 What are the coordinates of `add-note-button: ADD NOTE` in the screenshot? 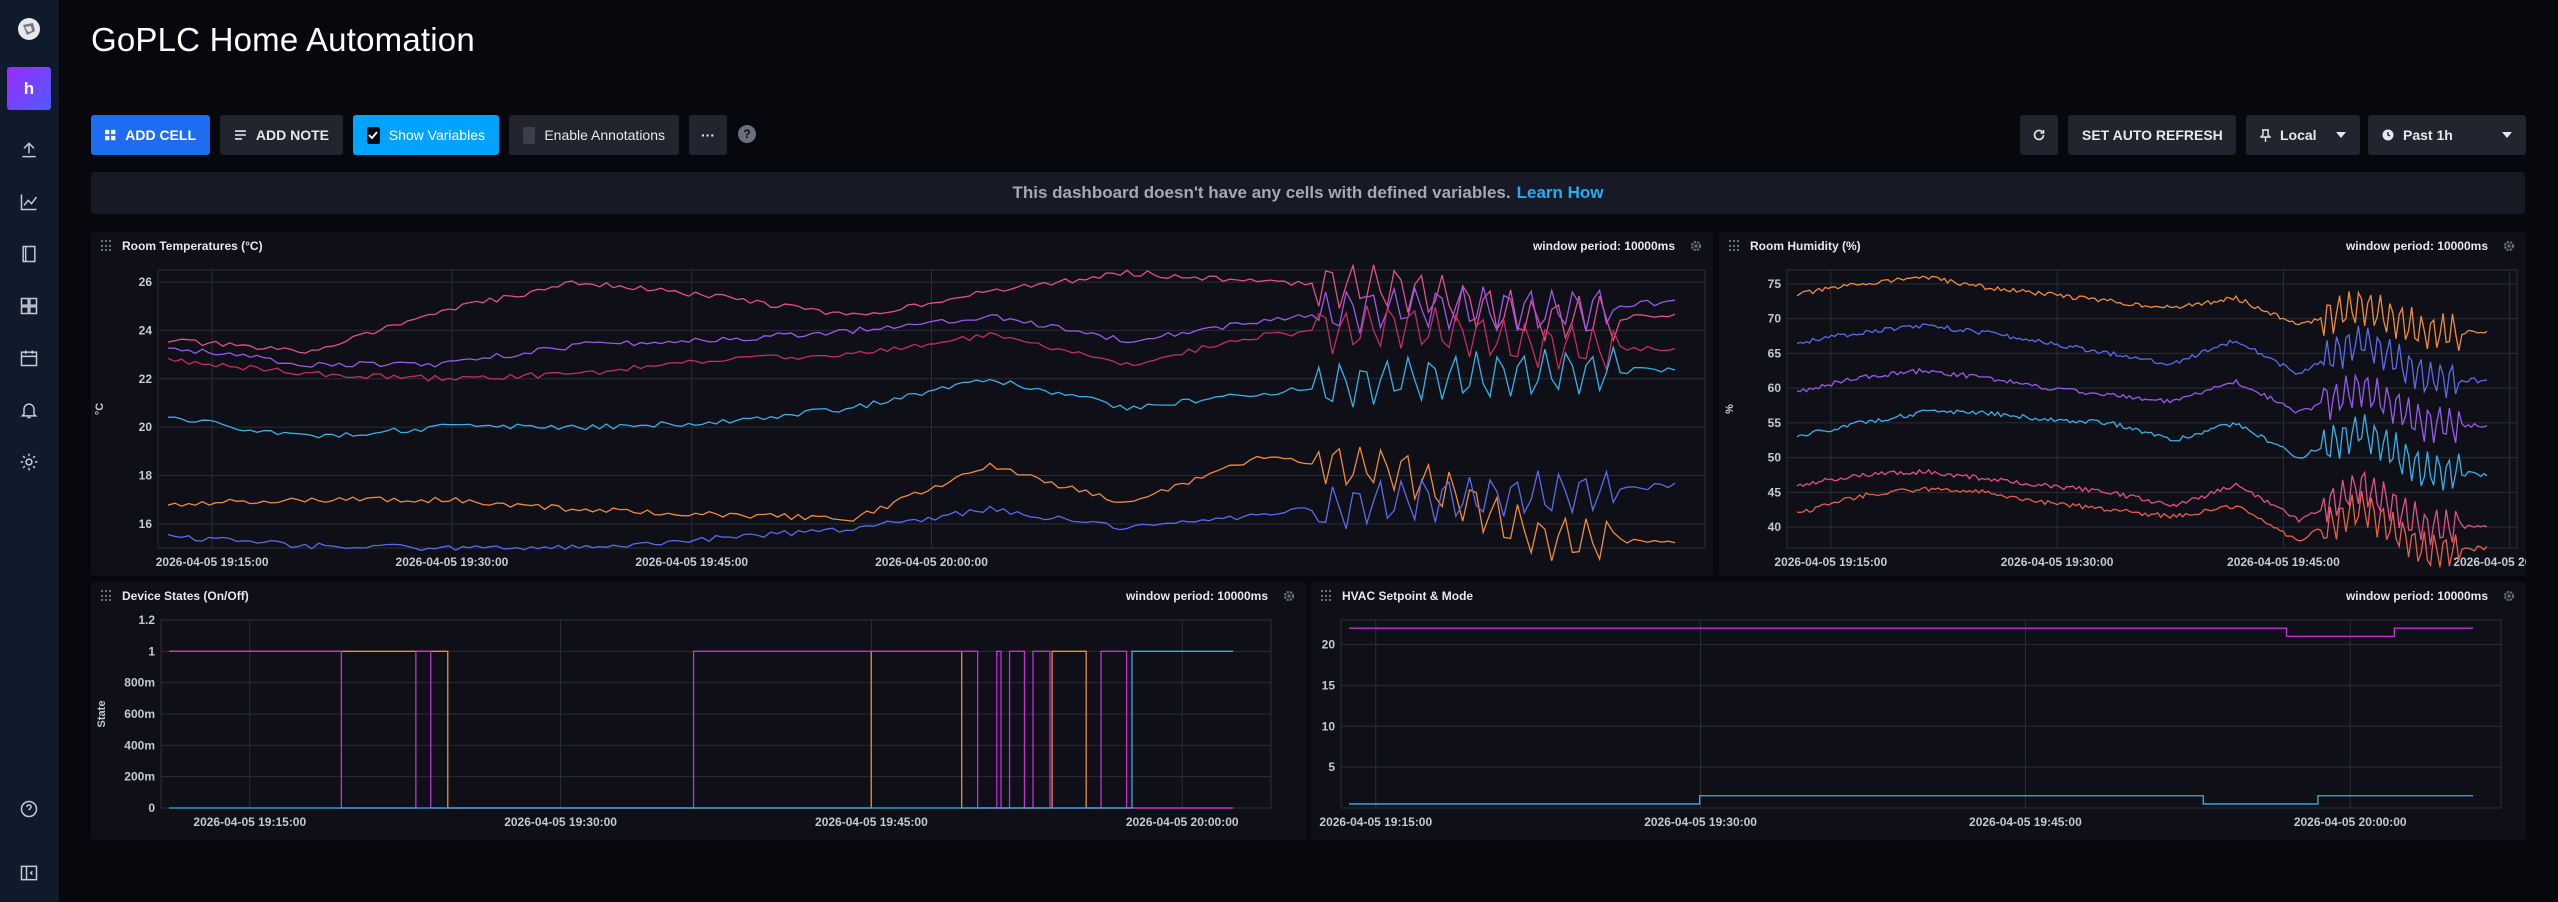 It's located at (281, 135).